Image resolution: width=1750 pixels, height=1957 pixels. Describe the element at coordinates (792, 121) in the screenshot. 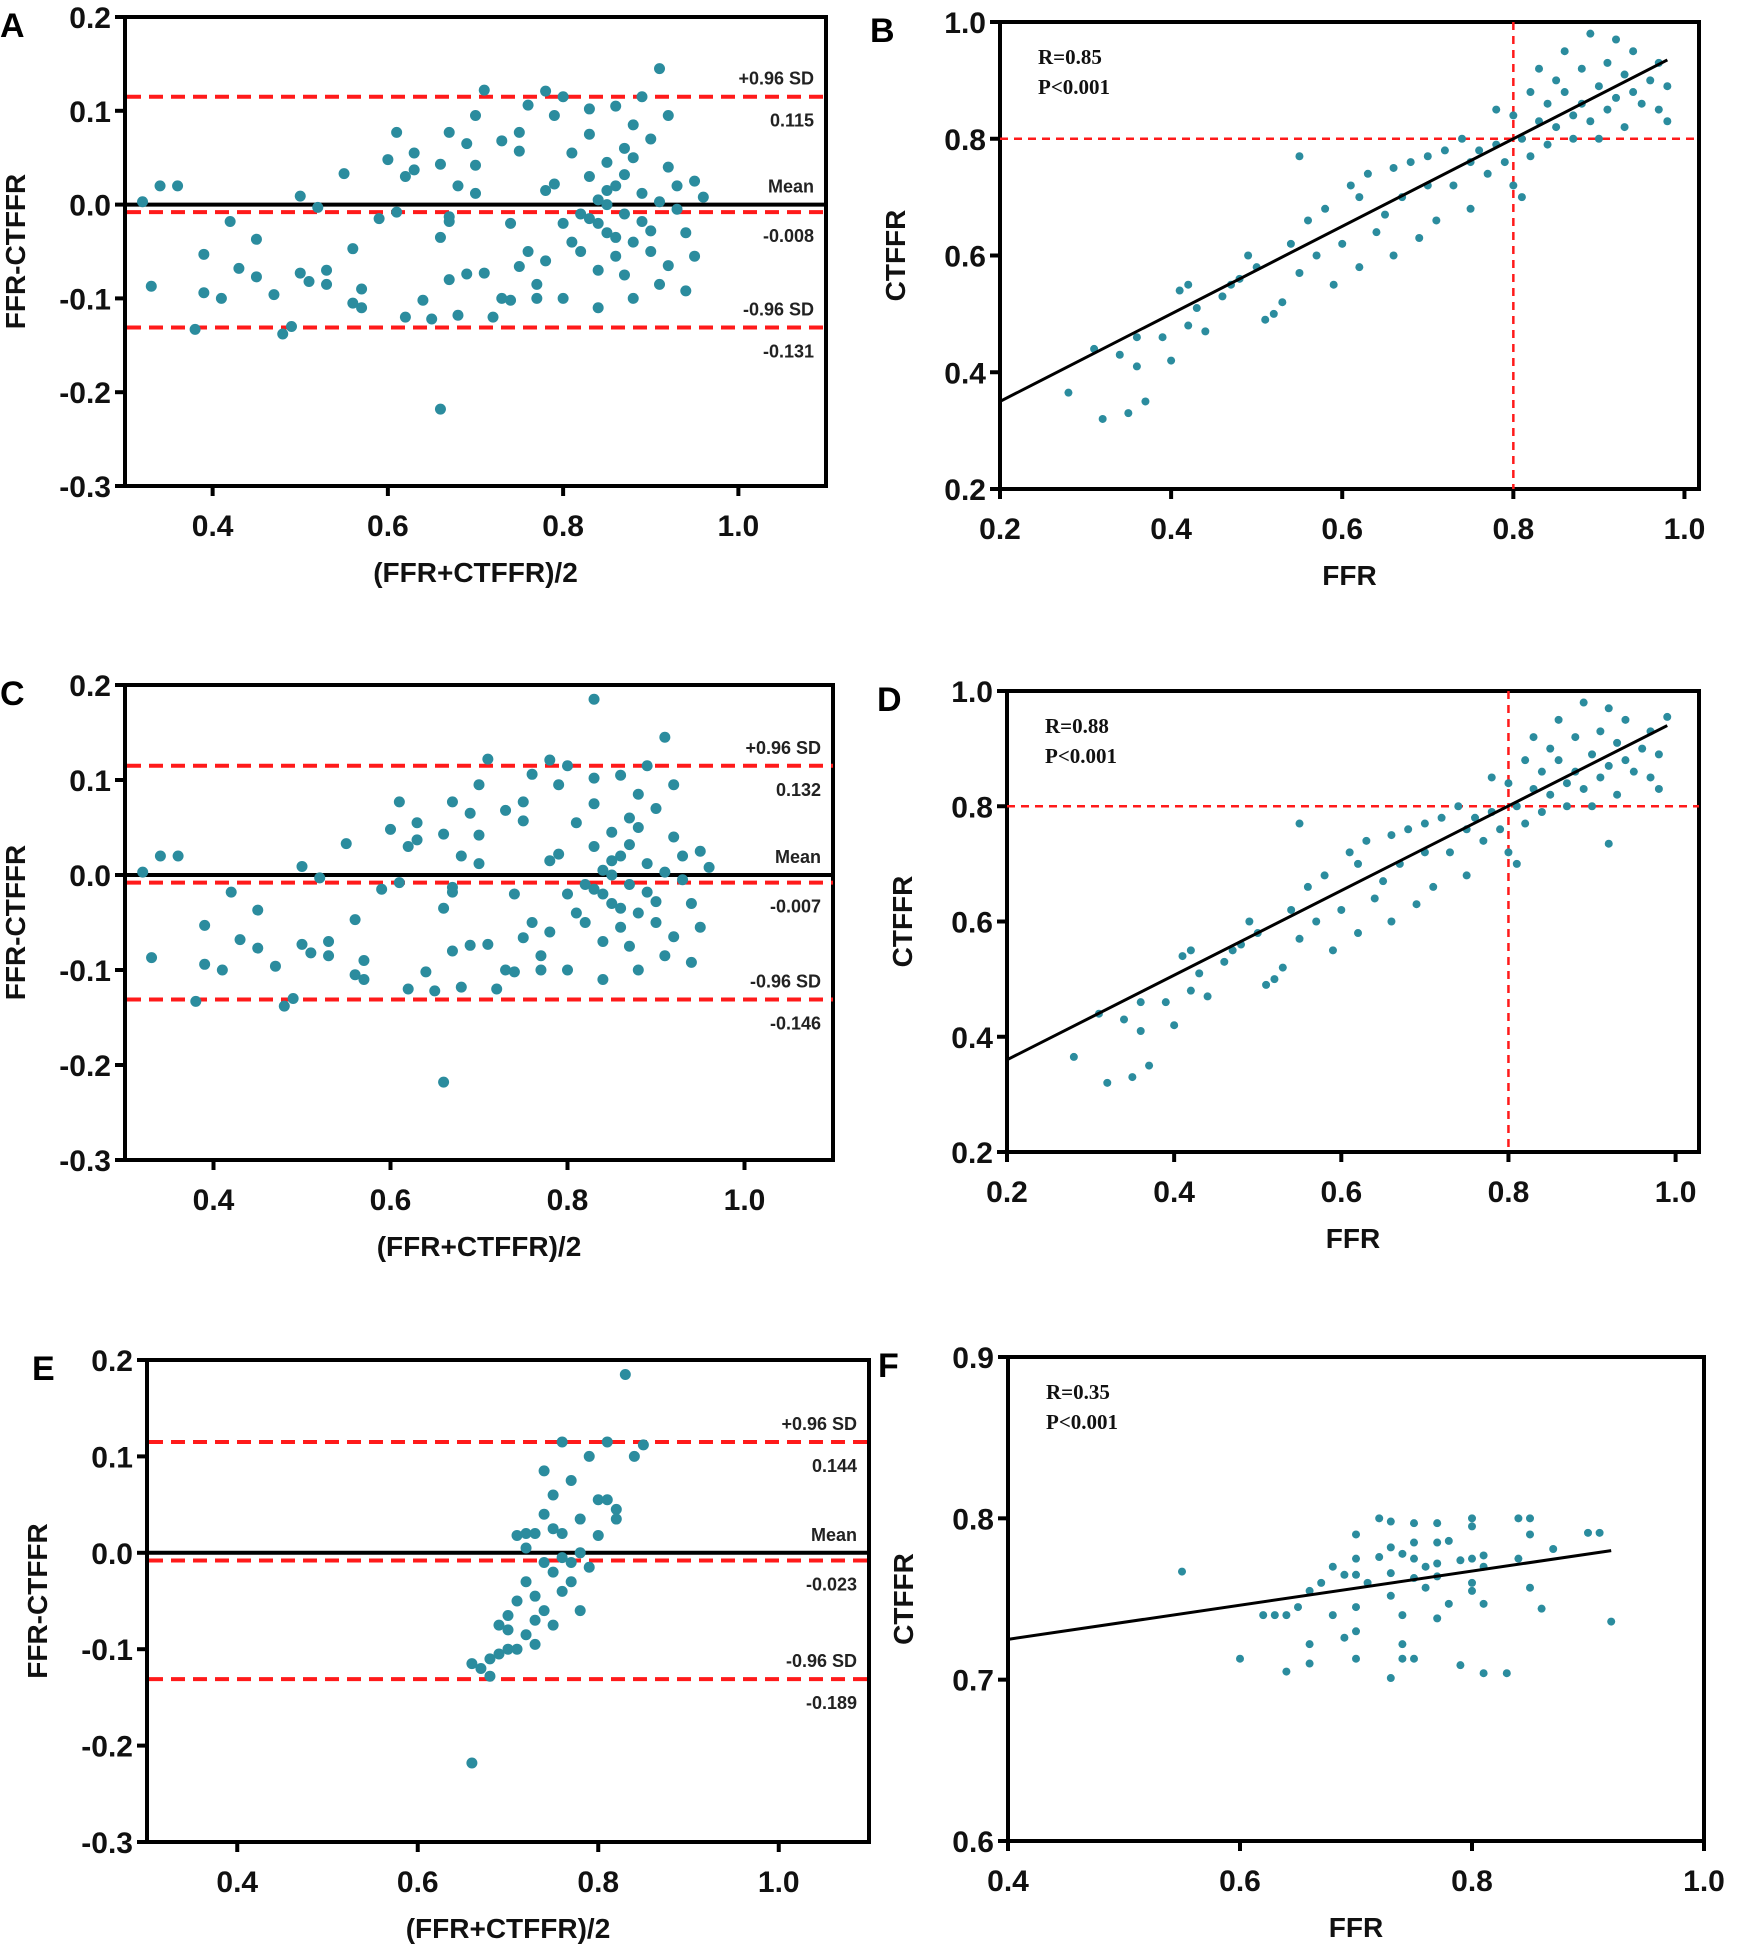

I see `upper-limit-value: 0.115` at that location.